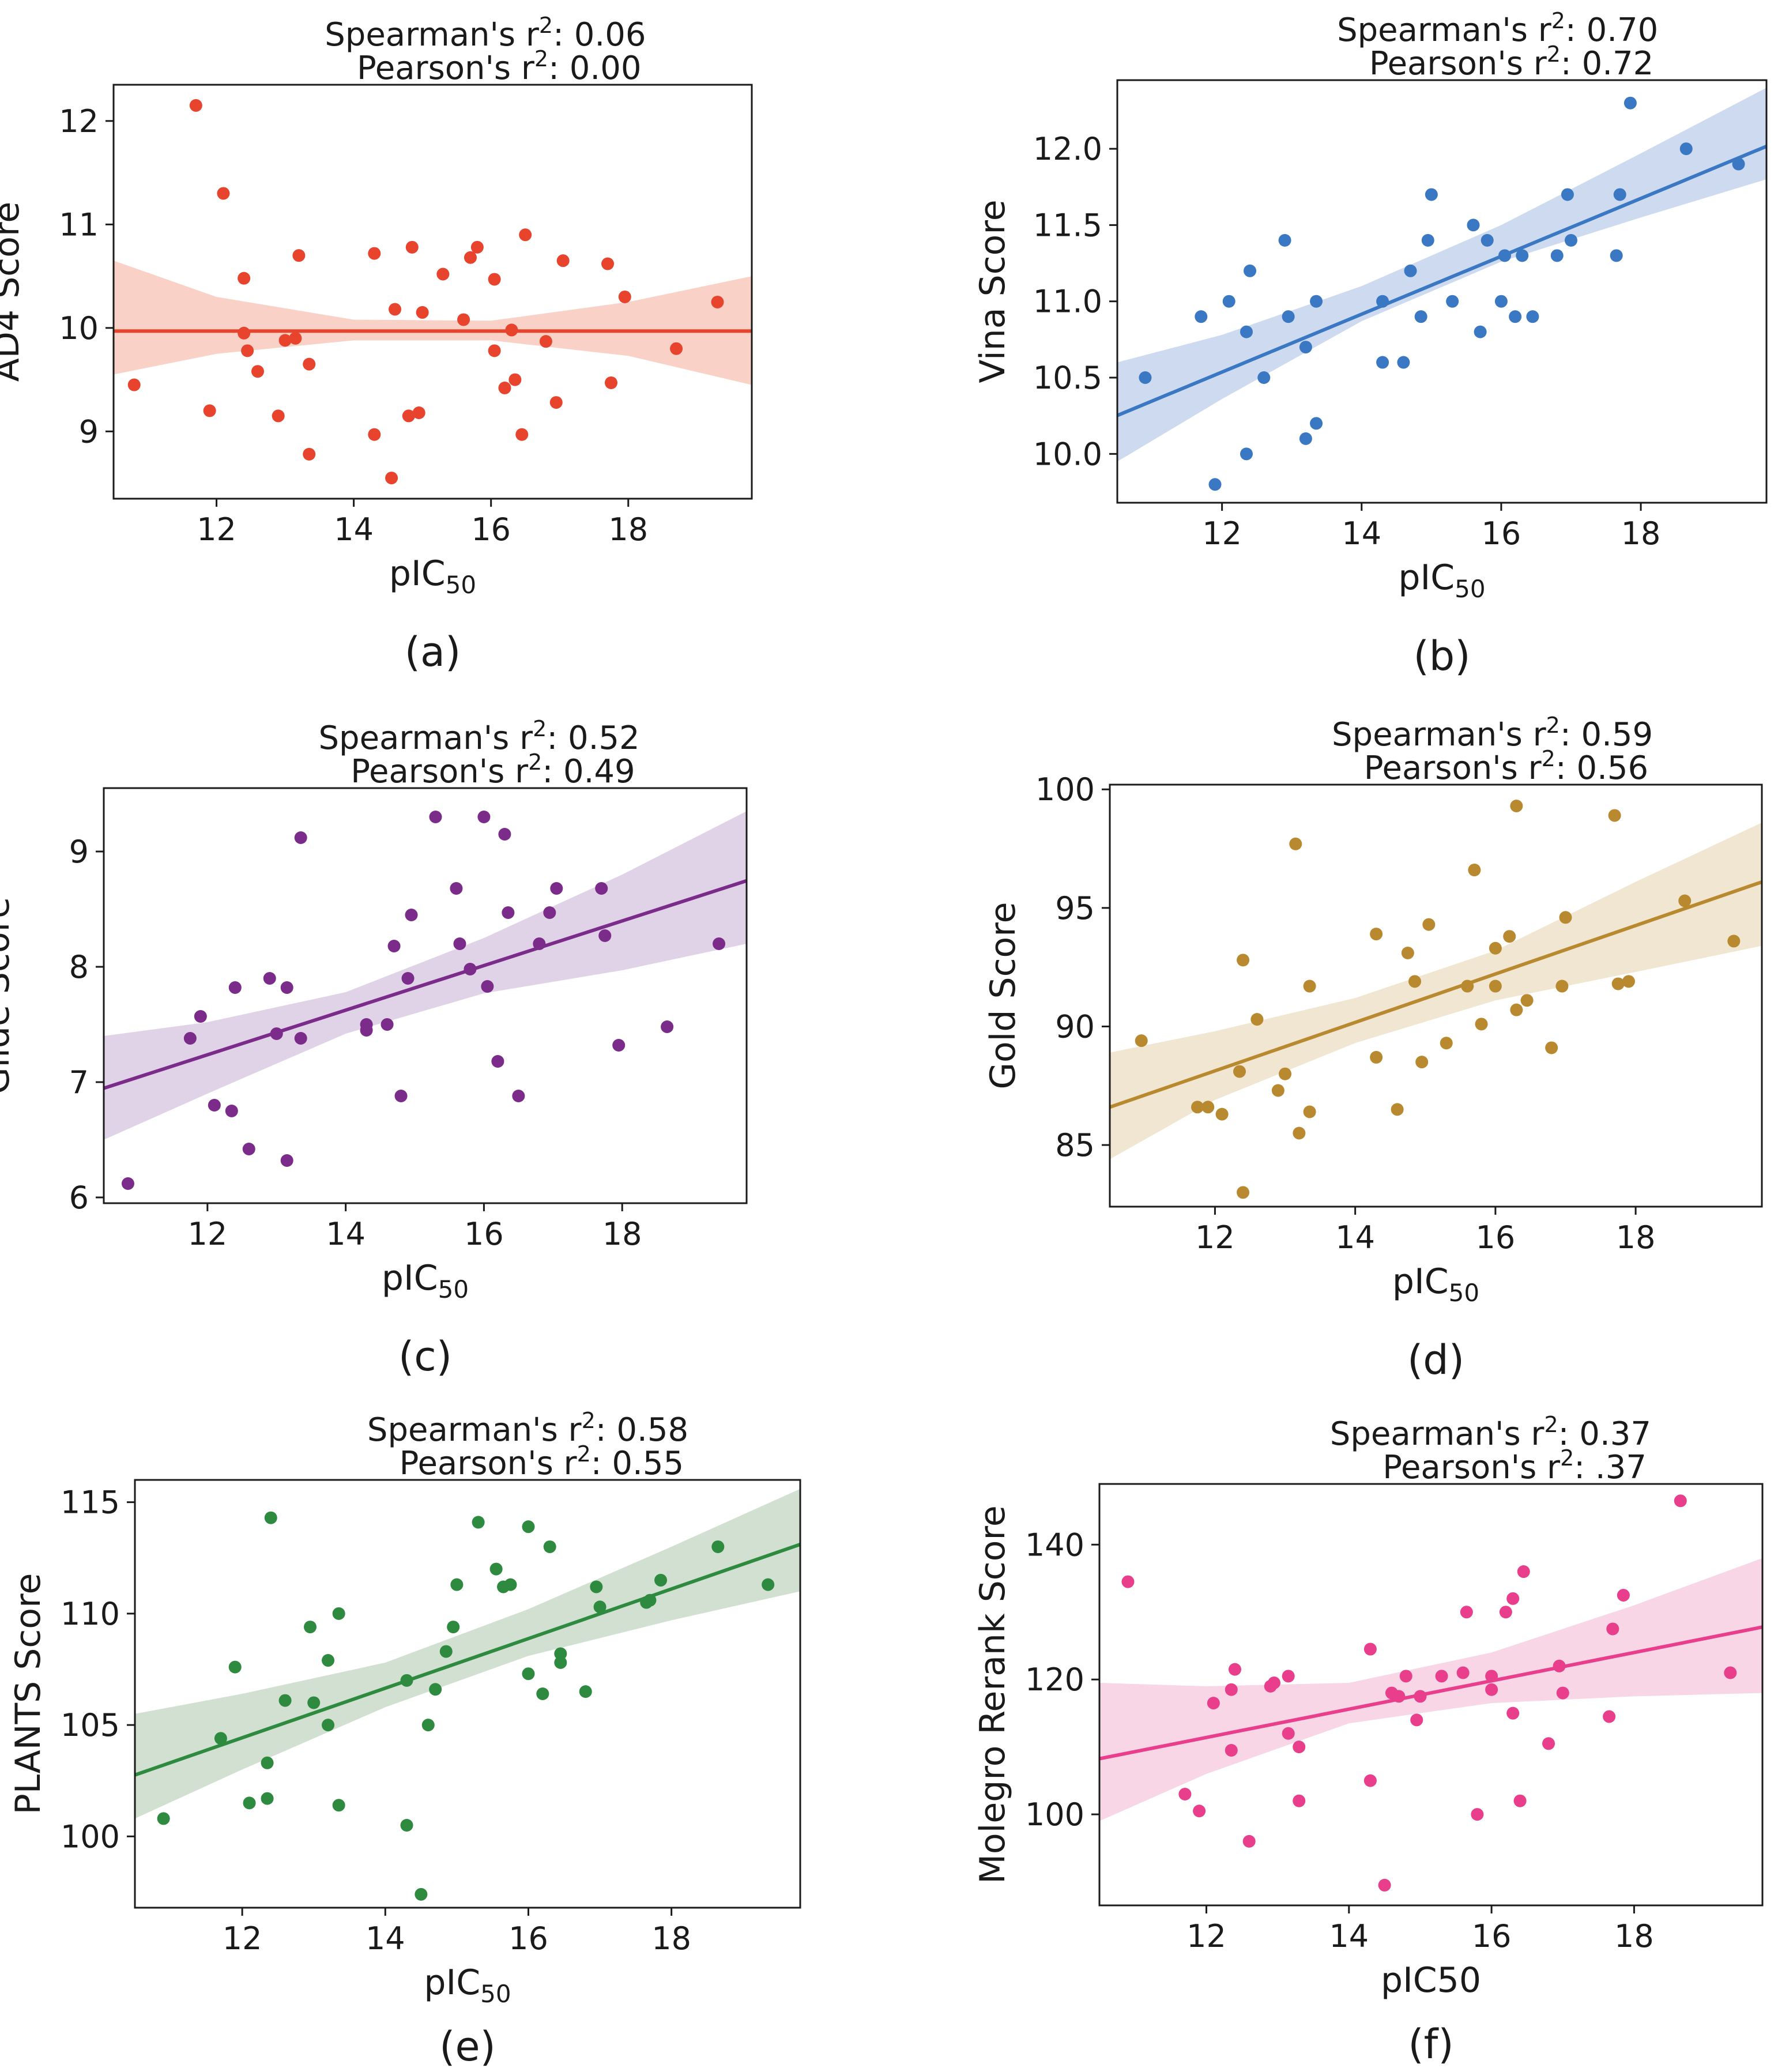 This screenshot has height=2072, width=1778. What do you see at coordinates (90, 1837) in the screenshot?
I see `y-tick-label: 100` at bounding box center [90, 1837].